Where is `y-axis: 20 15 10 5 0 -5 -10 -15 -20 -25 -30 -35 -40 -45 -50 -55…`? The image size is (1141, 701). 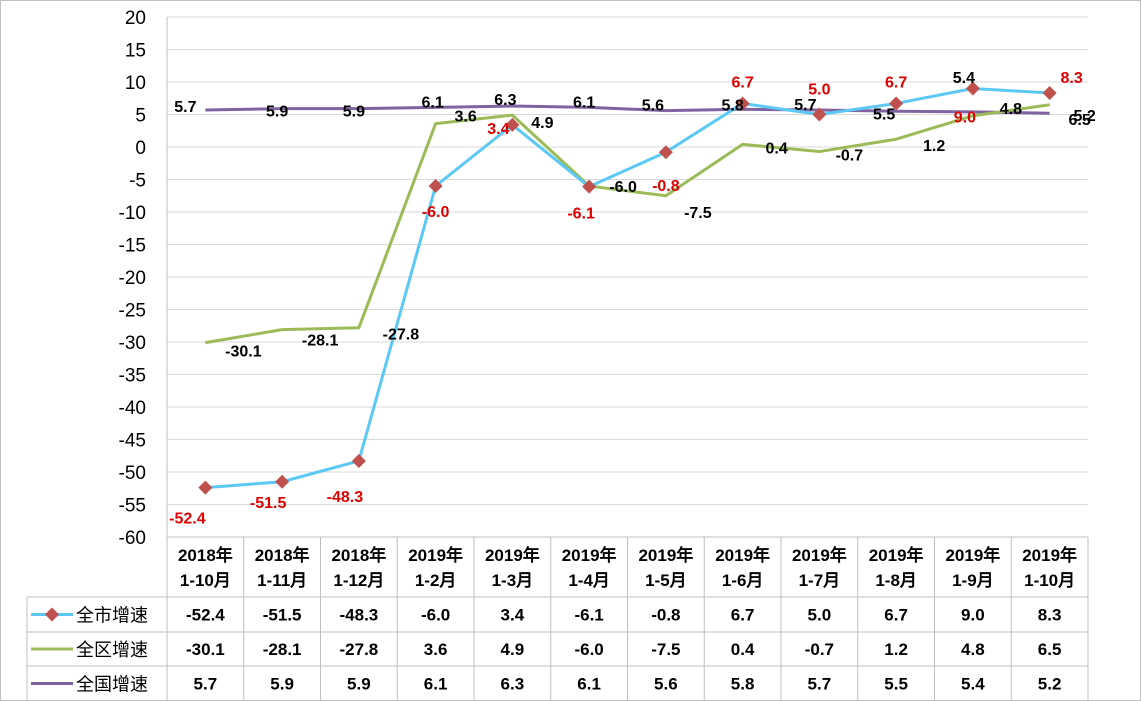
y-axis: 20 15 10 5 0 -5 -10 -15 -20 -25 -30 -35 -40 -45 -50 -55… is located at coordinates (132, 278).